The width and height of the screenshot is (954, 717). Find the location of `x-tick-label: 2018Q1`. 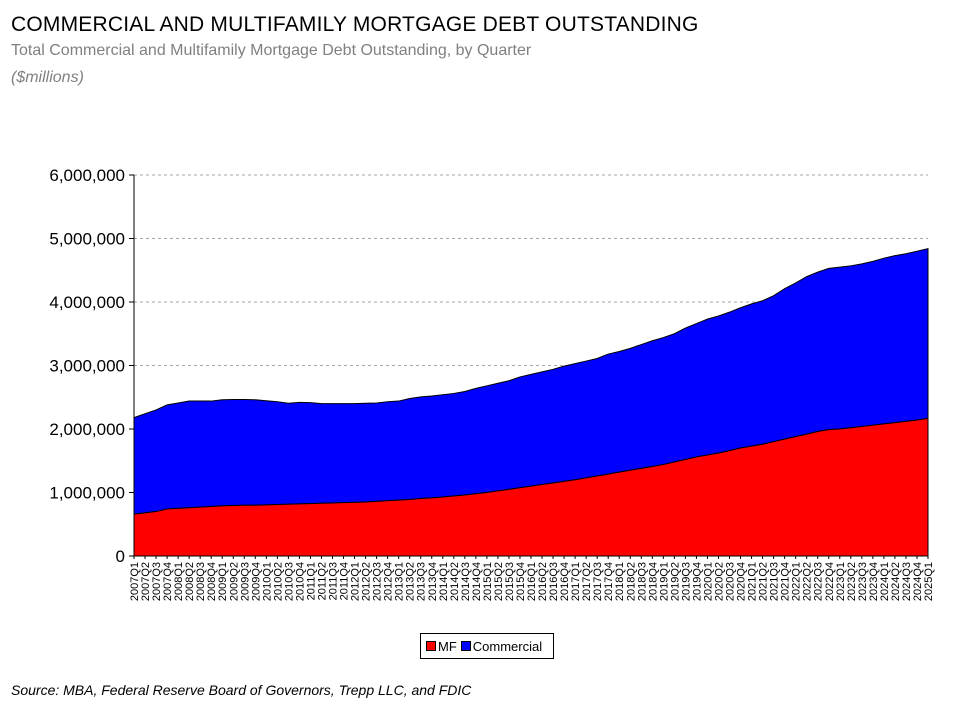

x-tick-label: 2018Q1 is located at coordinates (620, 581).